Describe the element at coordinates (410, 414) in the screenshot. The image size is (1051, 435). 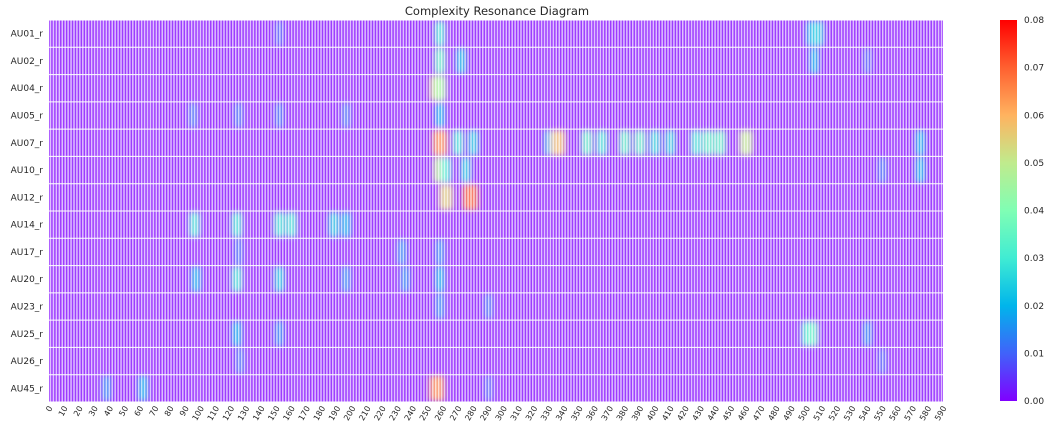
I see `x-tick-label: 240` at that location.